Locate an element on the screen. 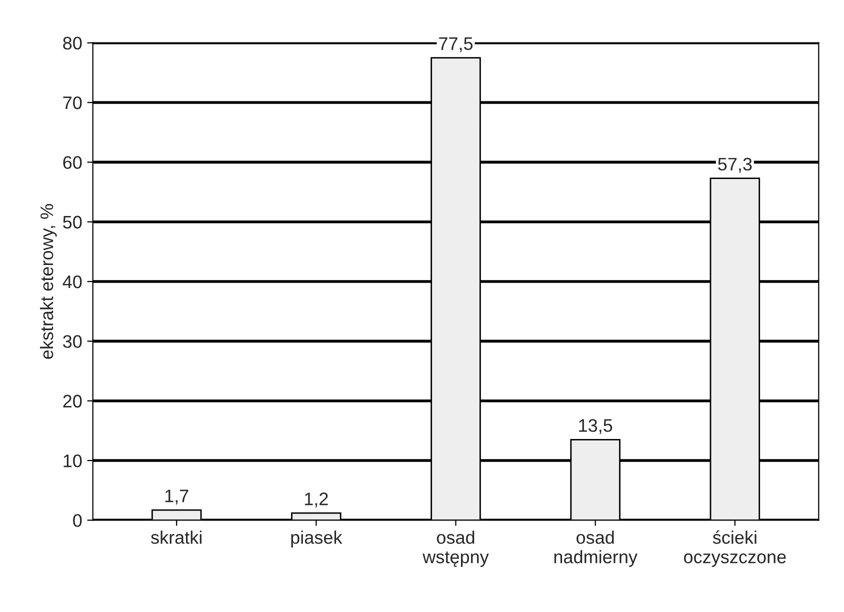 The height and width of the screenshot is (612, 844). y-axis-title: ekstrakt eterowy, % is located at coordinates (48, 281).